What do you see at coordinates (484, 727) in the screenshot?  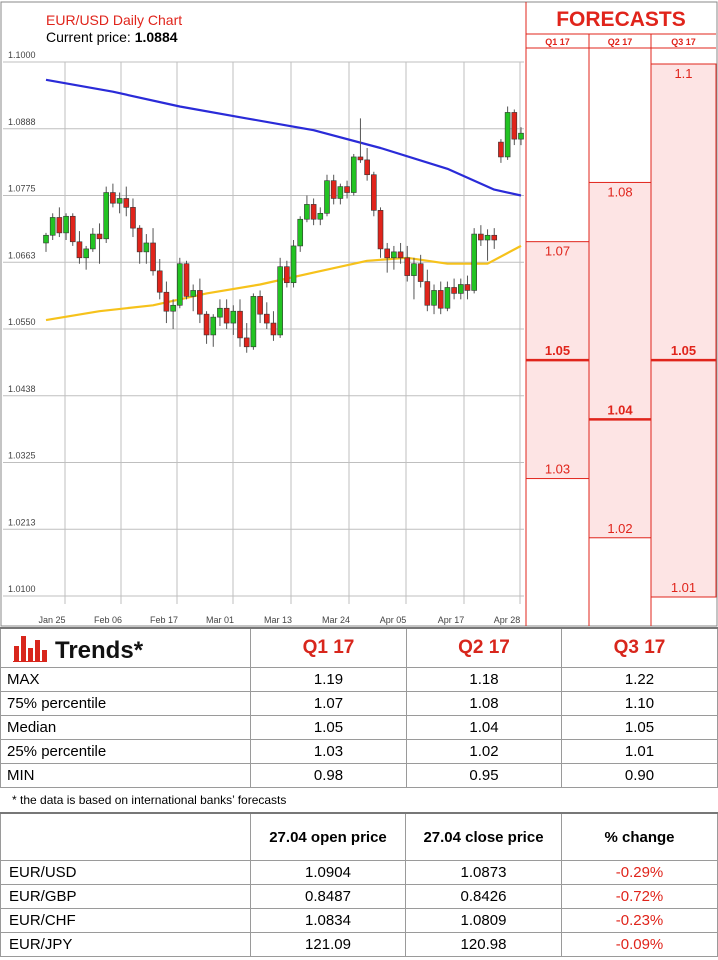 I see `cell-value: 1.04` at bounding box center [484, 727].